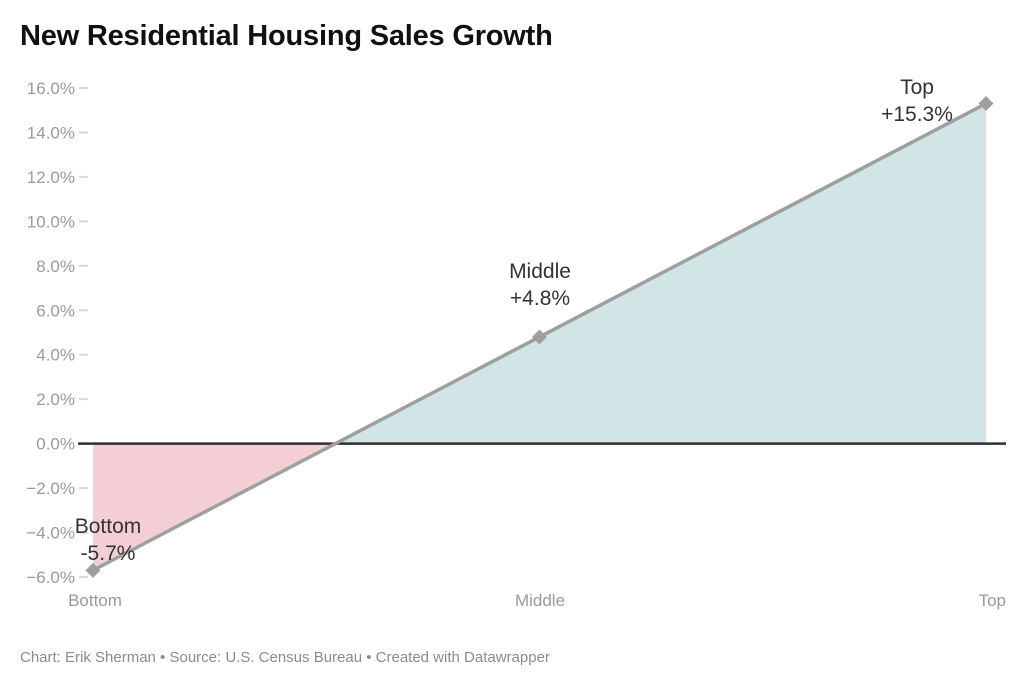 The height and width of the screenshot is (694, 1024). I want to click on y-axis-tick-label: 4.0%, so click(55, 355).